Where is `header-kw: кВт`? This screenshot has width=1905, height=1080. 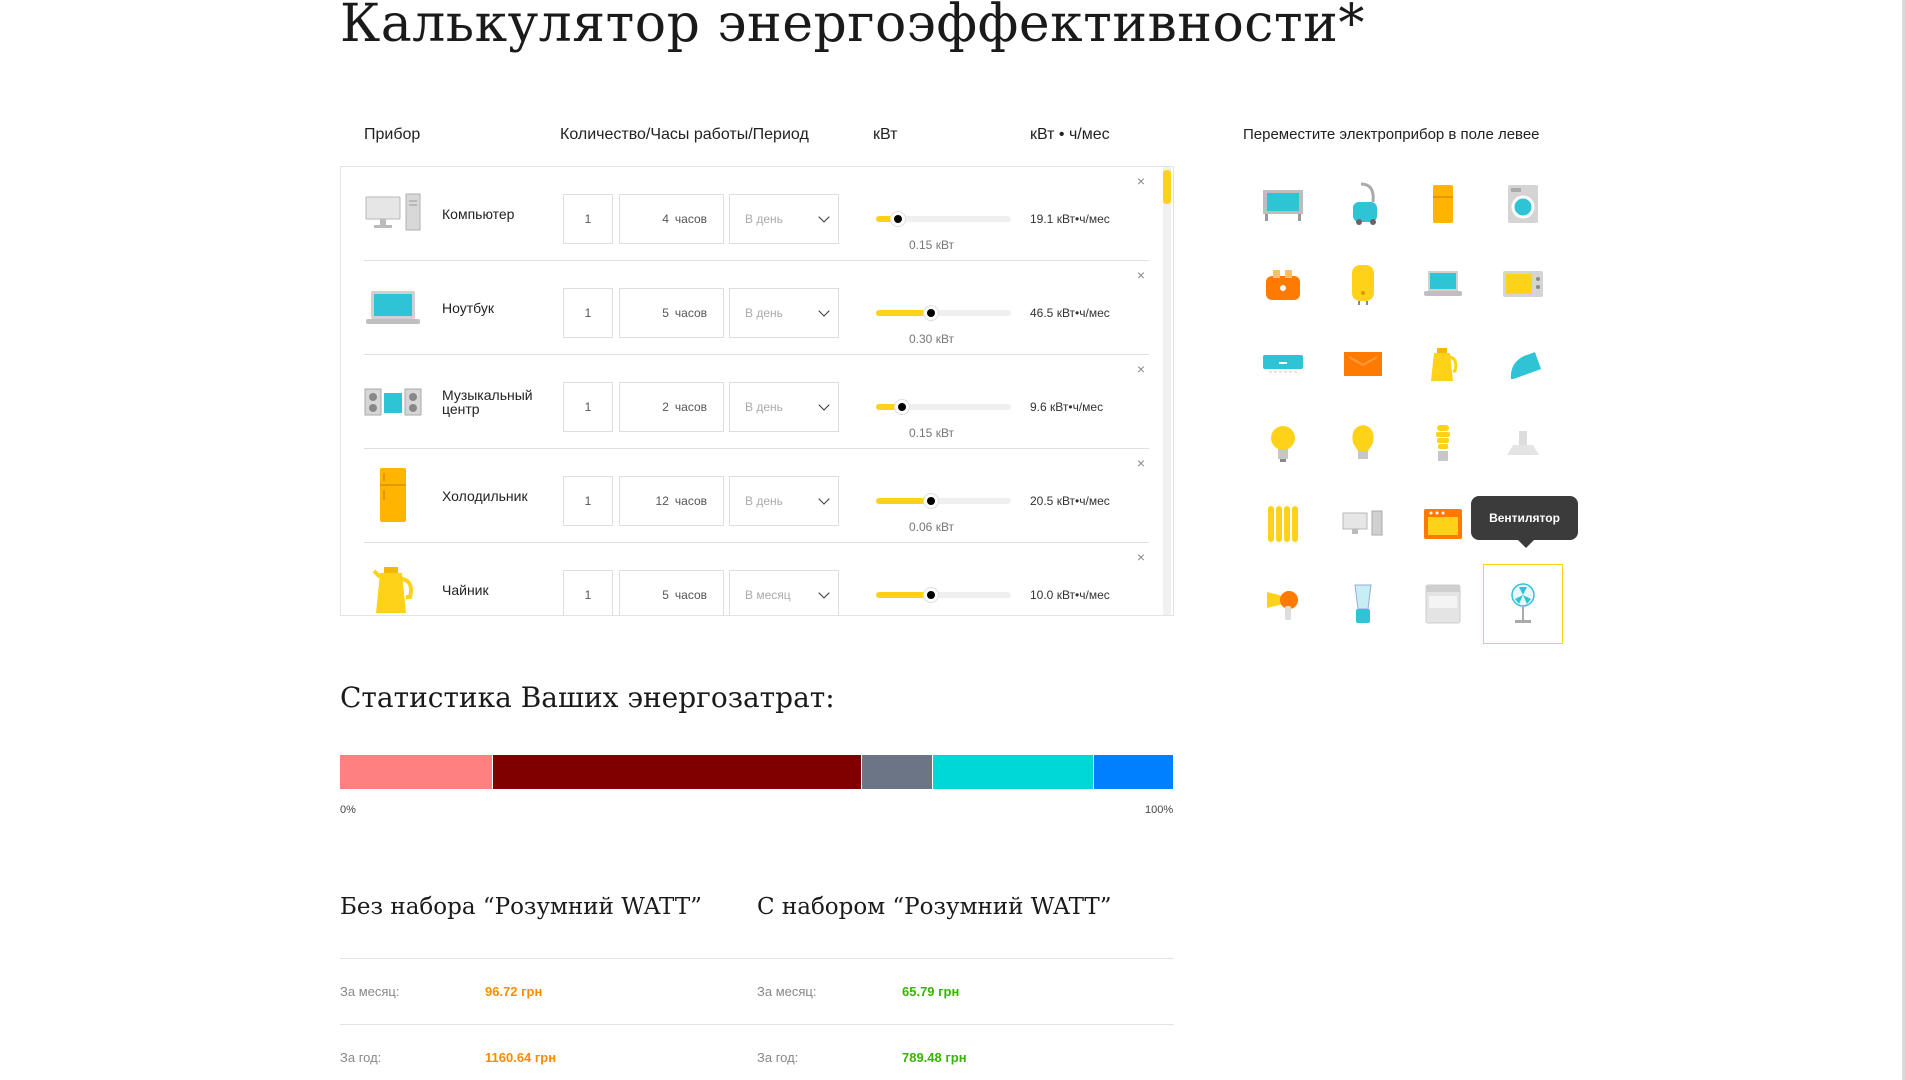 header-kw: кВт is located at coordinates (885, 134).